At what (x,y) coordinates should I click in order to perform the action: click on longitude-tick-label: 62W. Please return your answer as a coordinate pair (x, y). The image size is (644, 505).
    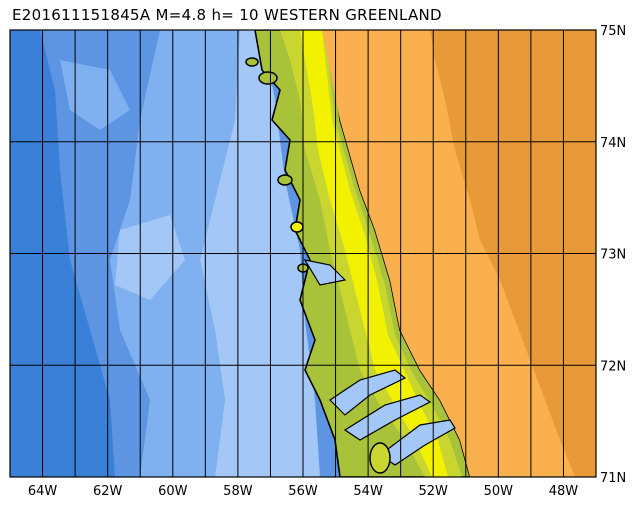
    Looking at the image, I should click on (108, 491).